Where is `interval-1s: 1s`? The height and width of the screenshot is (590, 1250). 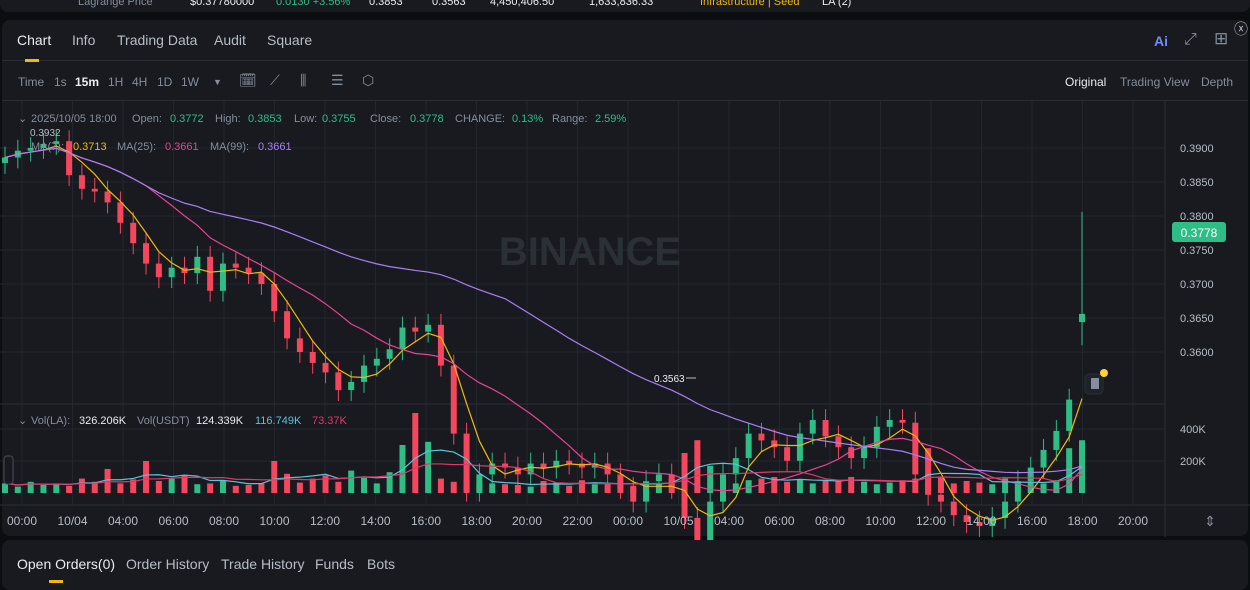 interval-1s: 1s is located at coordinates (60, 82).